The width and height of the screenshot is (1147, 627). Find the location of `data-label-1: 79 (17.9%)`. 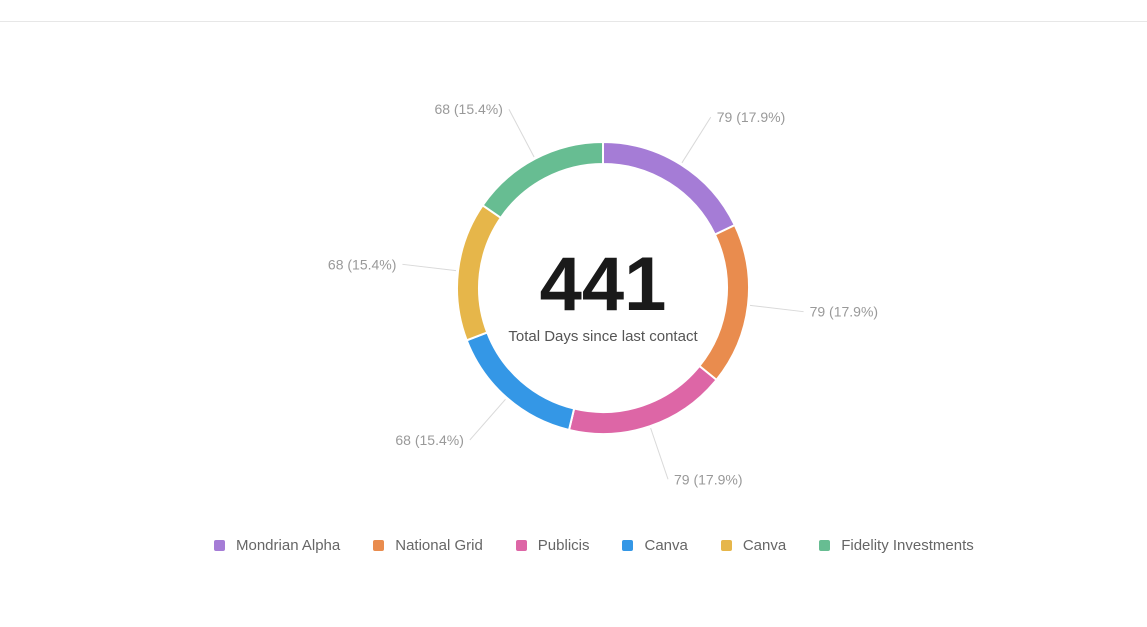

data-label-1: 79 (17.9%) is located at coordinates (751, 117).